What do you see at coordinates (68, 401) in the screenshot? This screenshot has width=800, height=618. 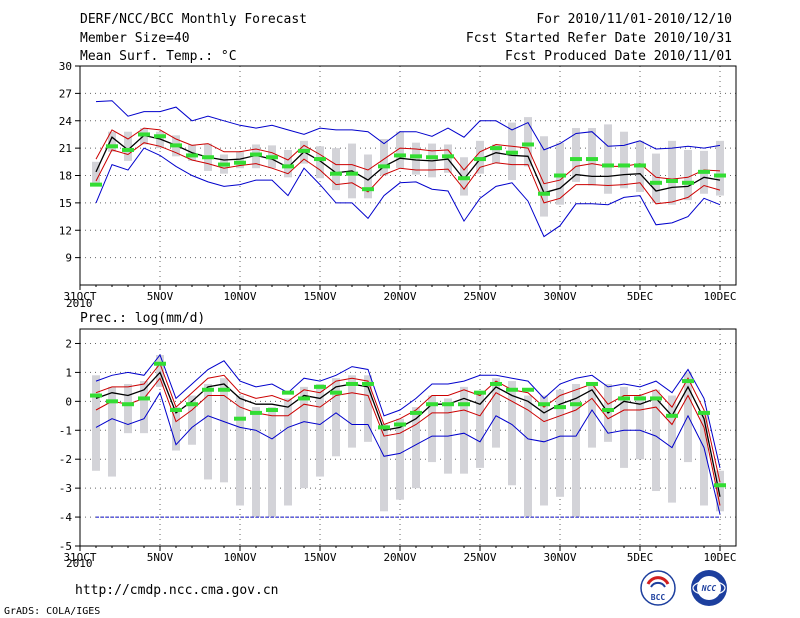 I see `y-tick-label: 0` at bounding box center [68, 401].